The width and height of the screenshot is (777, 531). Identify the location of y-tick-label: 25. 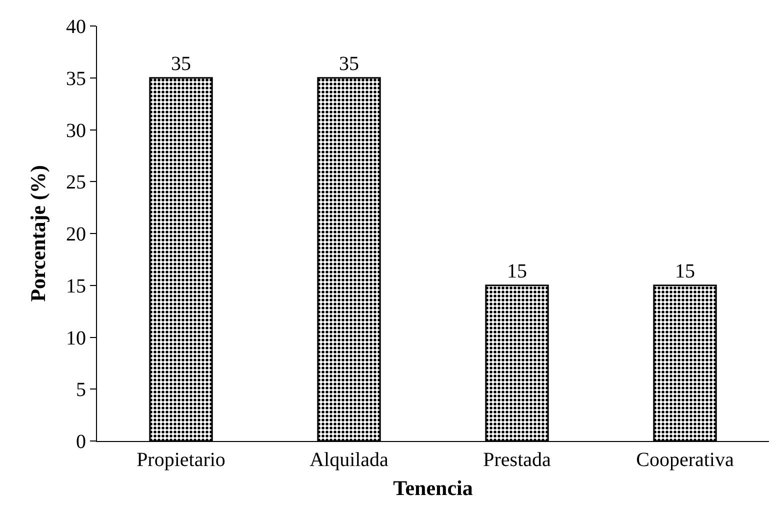
(76, 183).